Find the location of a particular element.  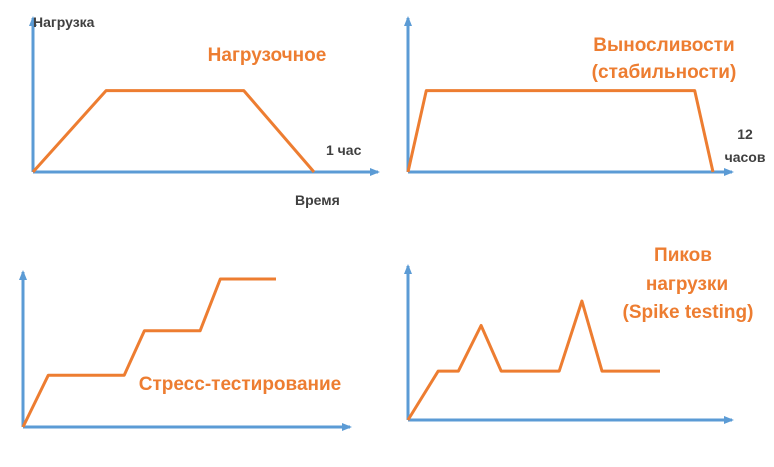

load-curve is located at coordinates (173, 131).